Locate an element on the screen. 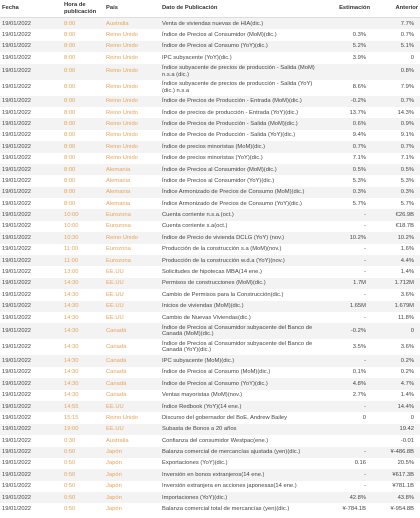 The width and height of the screenshot is (420, 518). cell: 4.7% is located at coordinates (407, 383).